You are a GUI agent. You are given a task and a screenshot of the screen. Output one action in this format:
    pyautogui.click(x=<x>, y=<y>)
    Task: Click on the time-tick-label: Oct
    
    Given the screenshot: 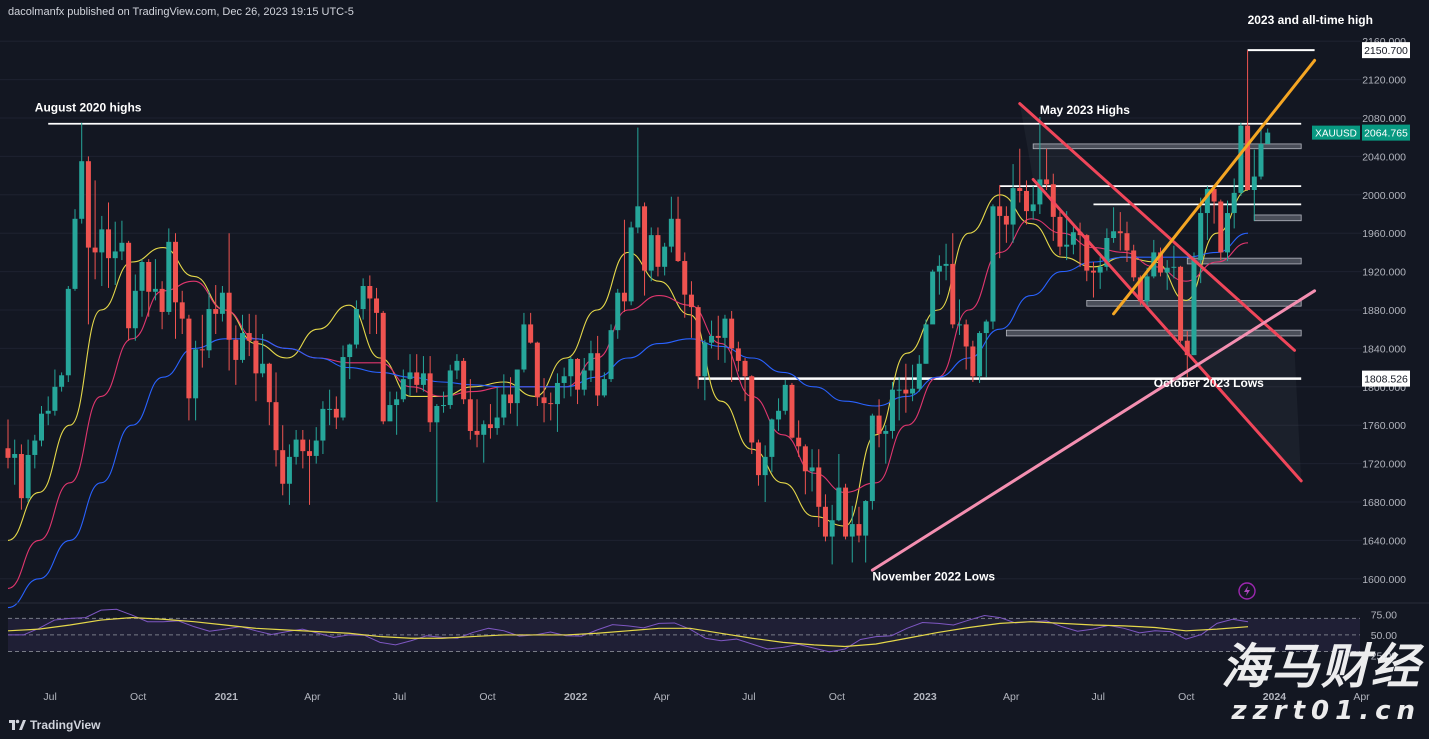 What is the action you would take?
    pyautogui.click(x=837, y=697)
    